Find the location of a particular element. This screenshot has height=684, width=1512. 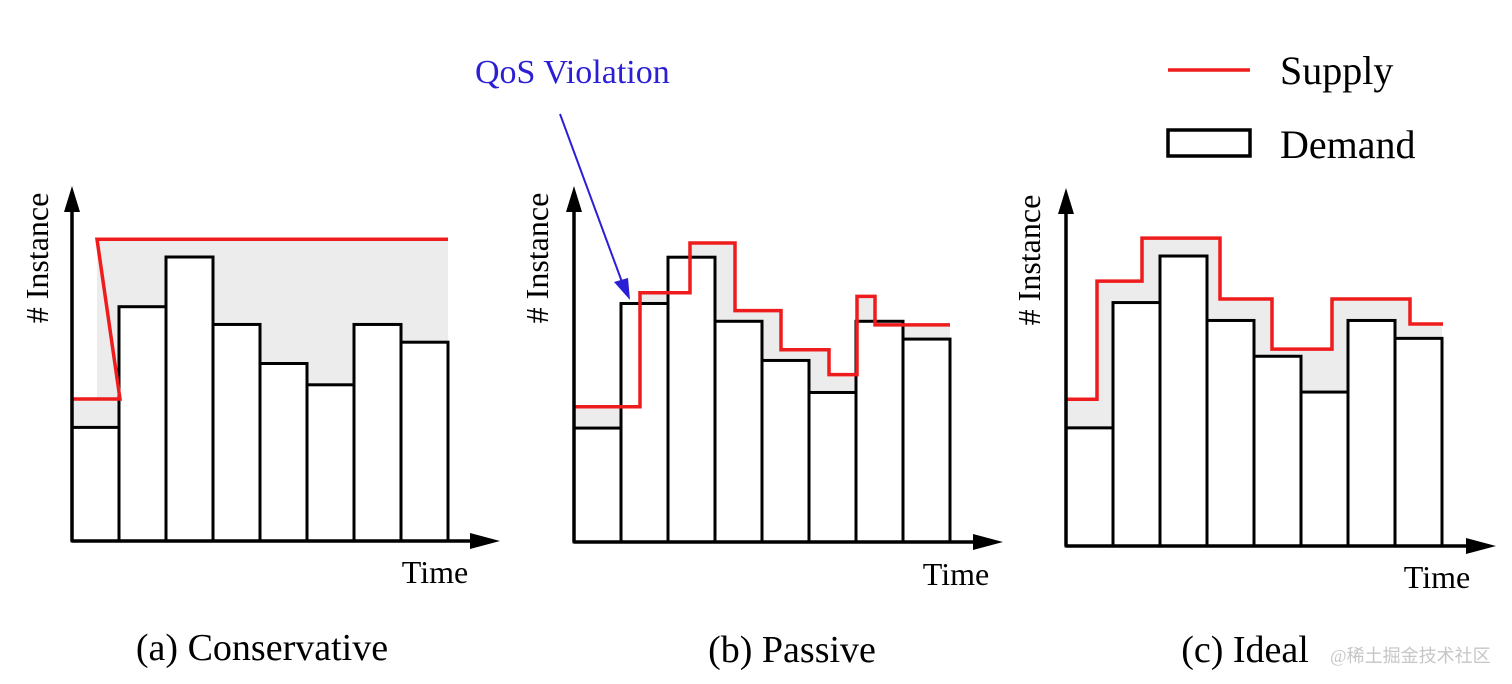

panel-caption: (c) Ideal is located at coordinates (1245, 650).